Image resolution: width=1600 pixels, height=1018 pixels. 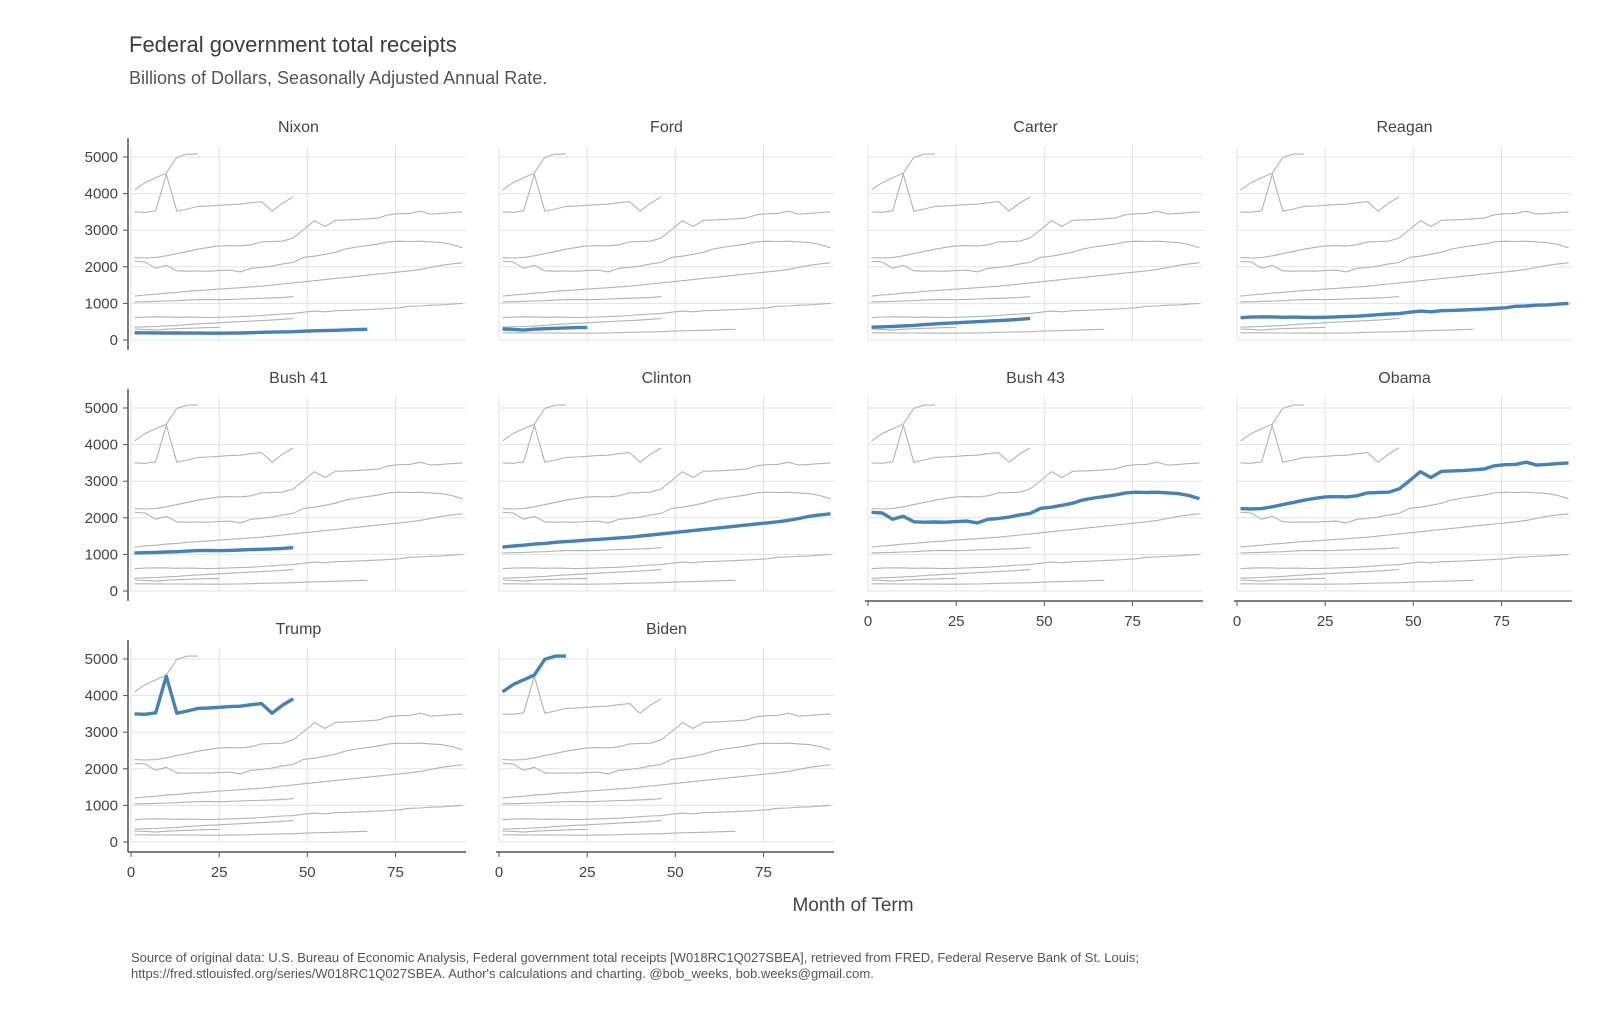 I want to click on highlight-line-ford, so click(x=545, y=328).